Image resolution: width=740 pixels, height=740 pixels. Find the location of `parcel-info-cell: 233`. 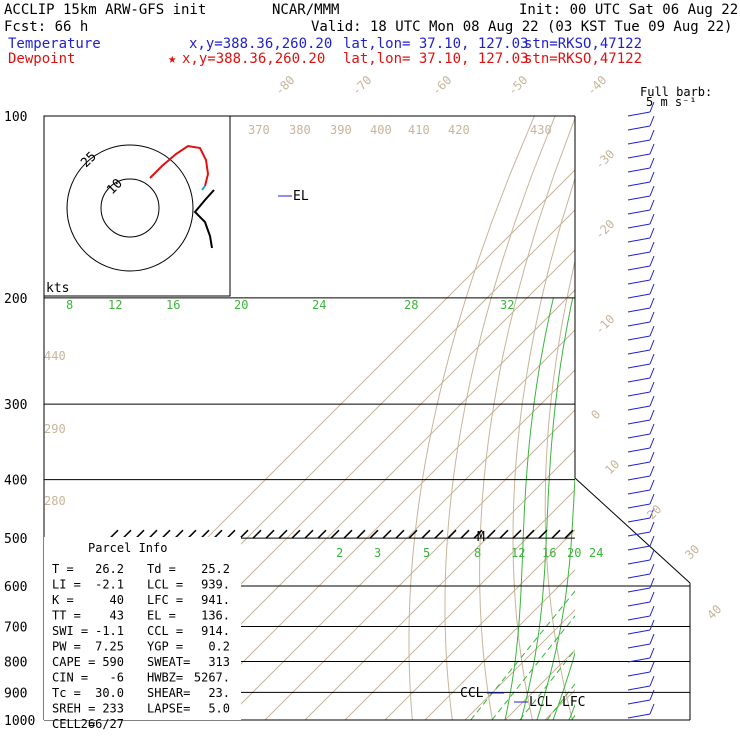

parcel-info-cell: 233 is located at coordinates (113, 709).